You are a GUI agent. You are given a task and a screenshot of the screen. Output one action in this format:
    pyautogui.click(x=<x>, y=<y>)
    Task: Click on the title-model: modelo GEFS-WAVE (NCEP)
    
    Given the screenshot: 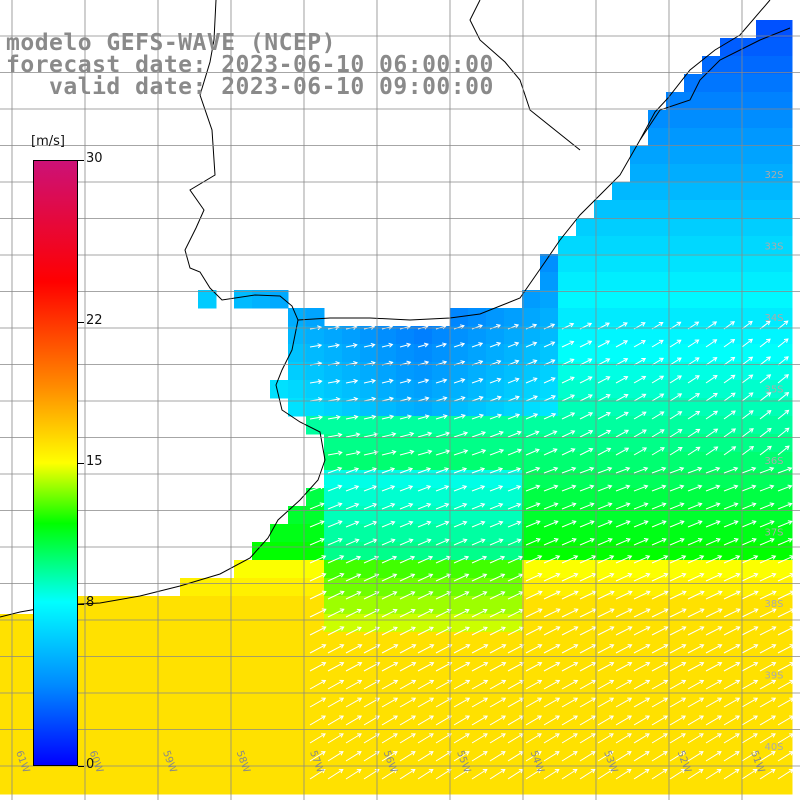 What is the action you would take?
    pyautogui.click(x=171, y=43)
    